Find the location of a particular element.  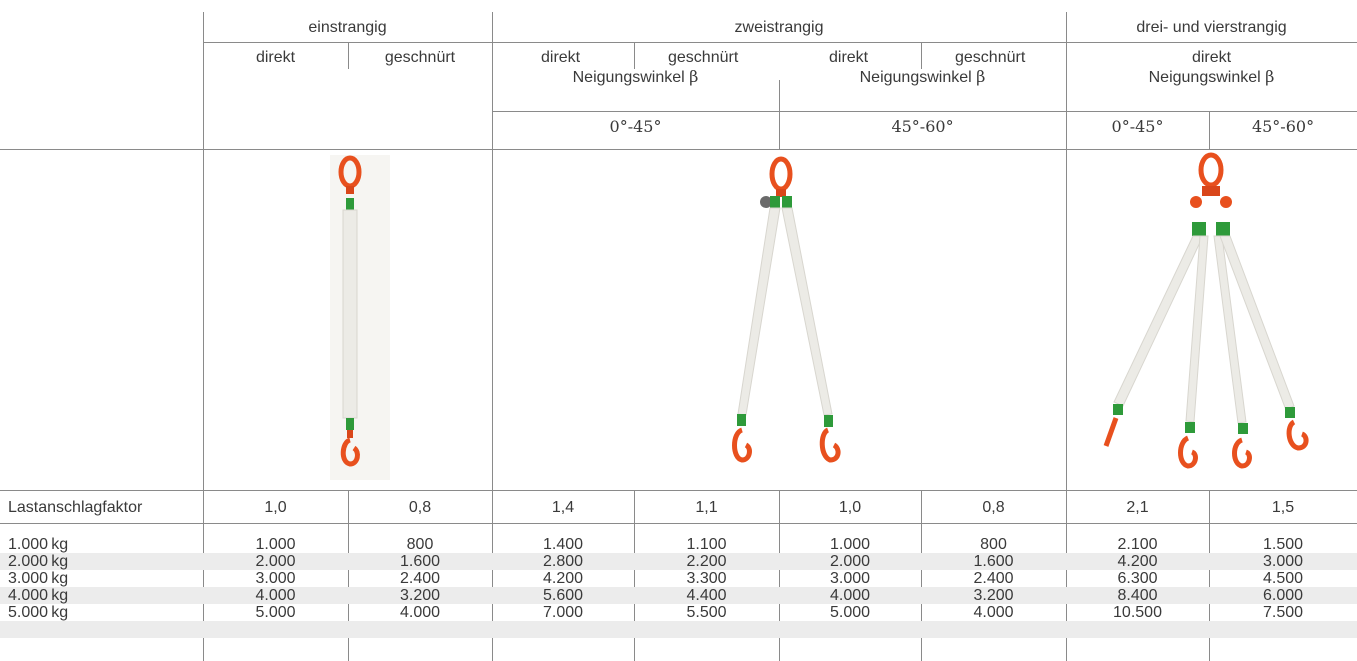

four-leg-sling-image is located at coordinates (1206, 310).